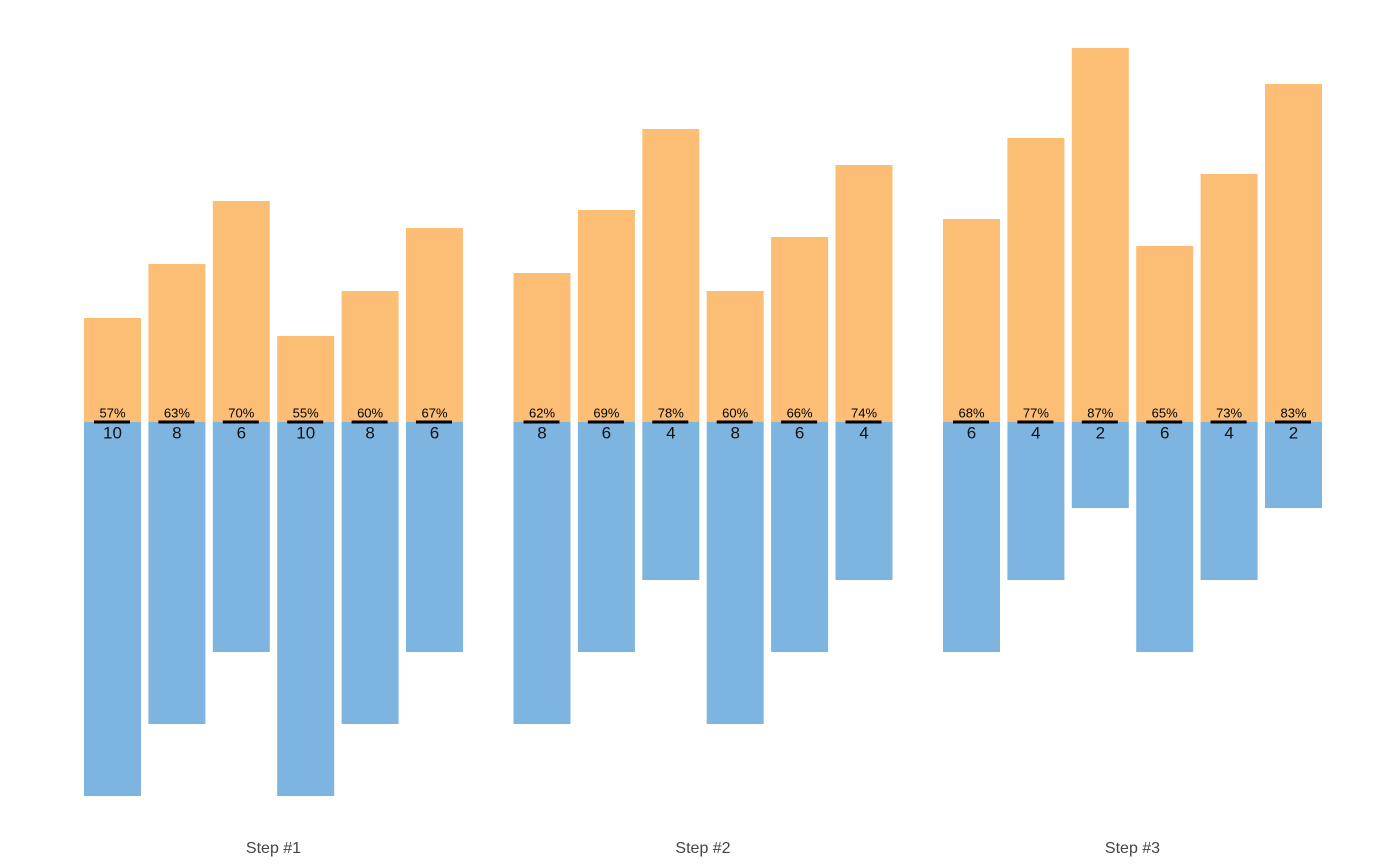 The image size is (1400, 866). I want to click on percent-label: 67%, so click(434, 412).